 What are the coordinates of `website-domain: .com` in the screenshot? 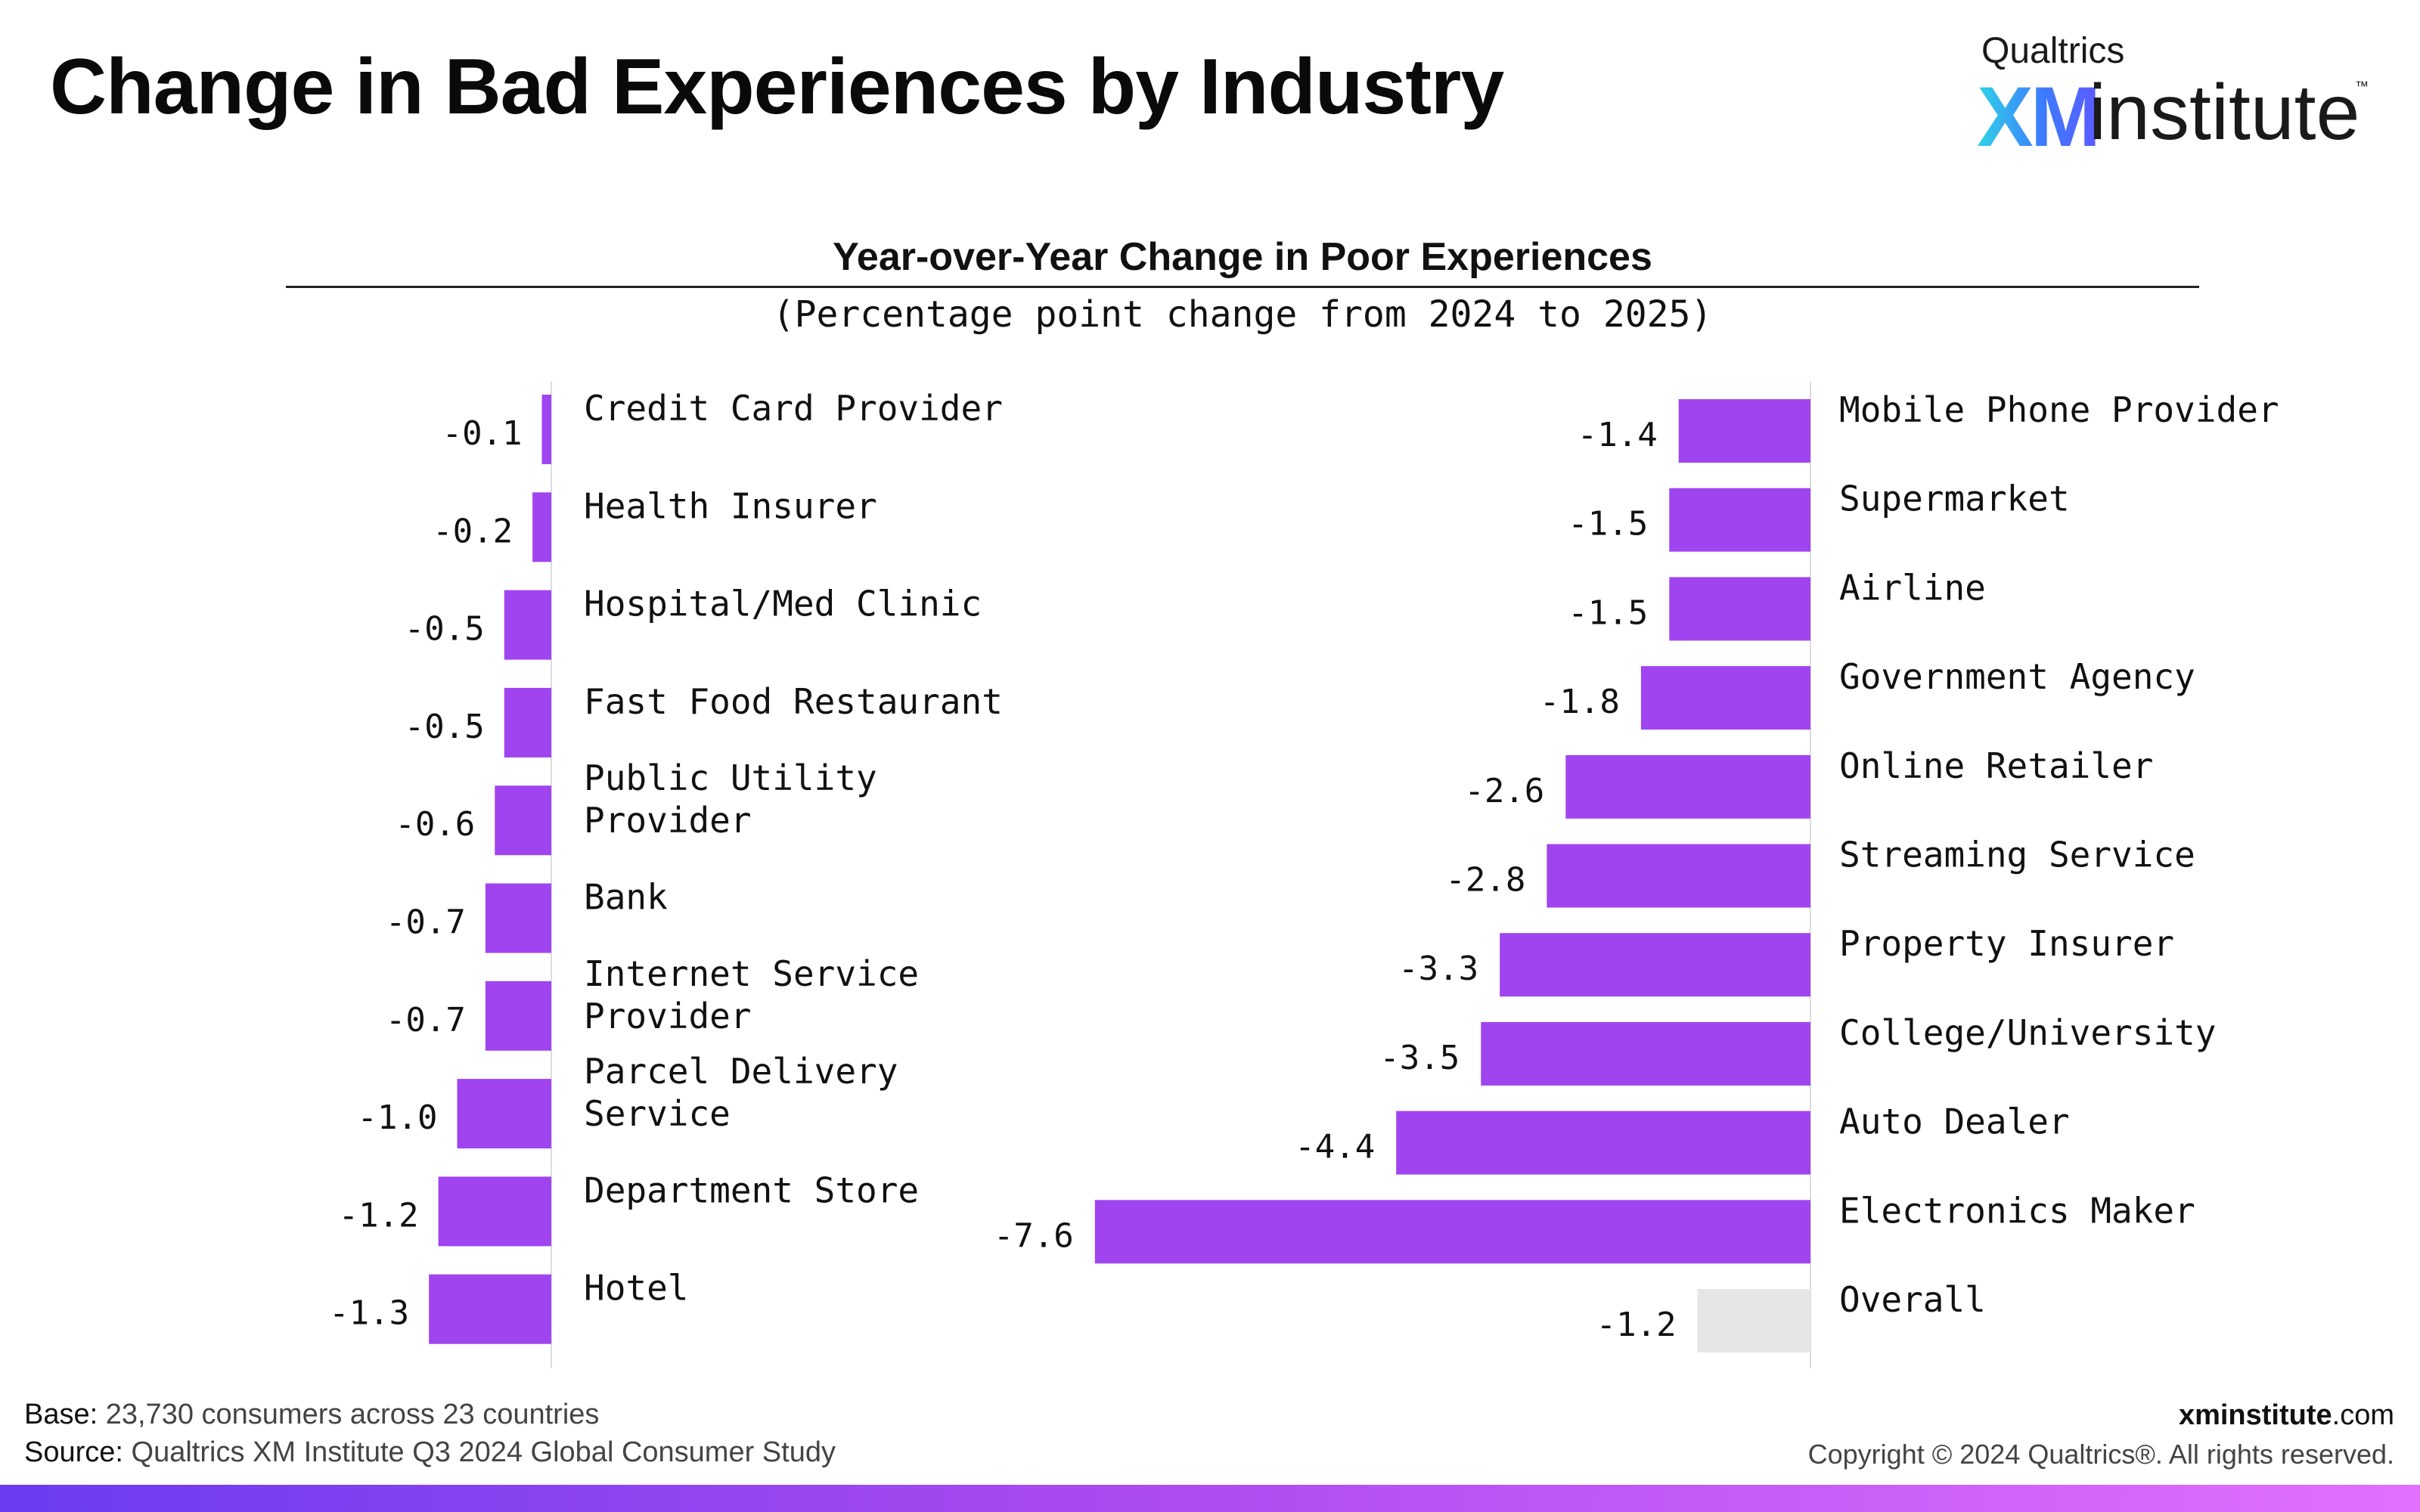 It's located at (2363, 1415).